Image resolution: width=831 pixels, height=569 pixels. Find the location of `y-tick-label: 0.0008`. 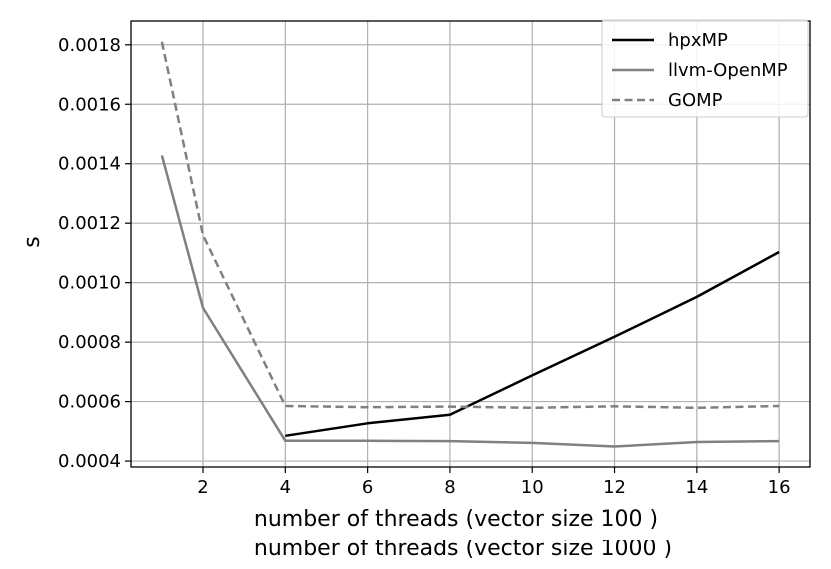

y-tick-label: 0.0008 is located at coordinates (89, 342).